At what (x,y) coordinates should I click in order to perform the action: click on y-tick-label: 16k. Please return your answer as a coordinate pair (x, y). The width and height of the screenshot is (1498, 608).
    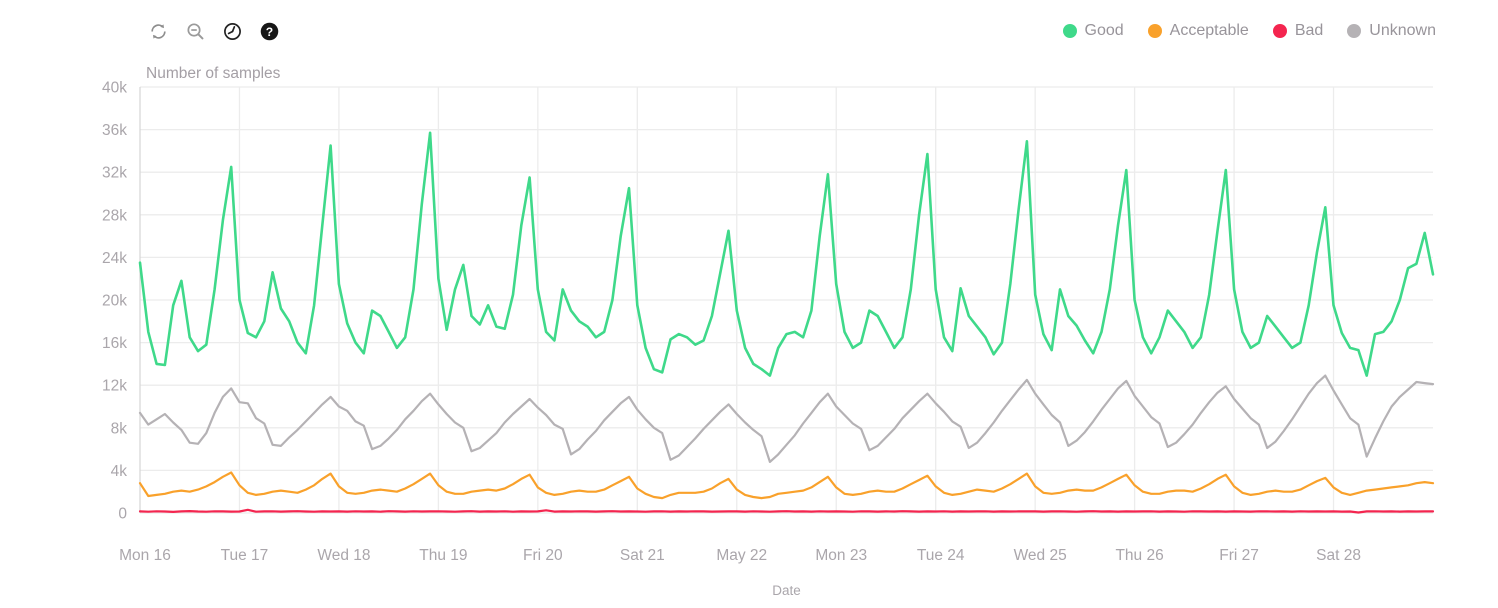
    Looking at the image, I should click on (114, 343).